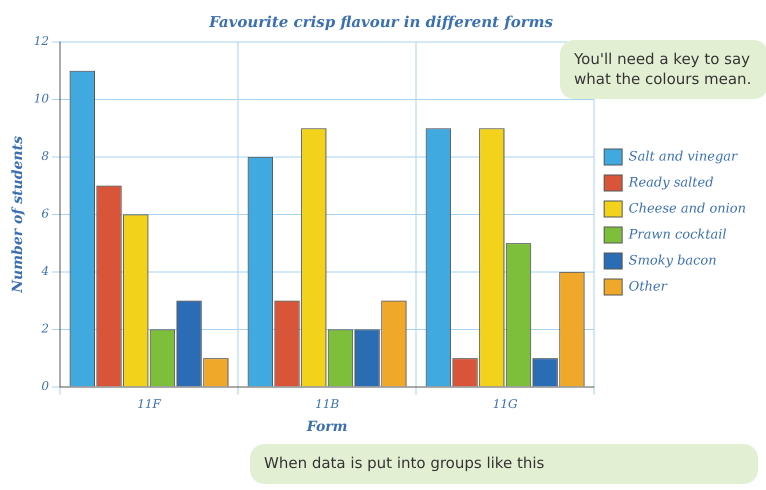 This screenshot has height=490, width=766. What do you see at coordinates (42, 99) in the screenshot?
I see `y-tick-label: 10` at bounding box center [42, 99].